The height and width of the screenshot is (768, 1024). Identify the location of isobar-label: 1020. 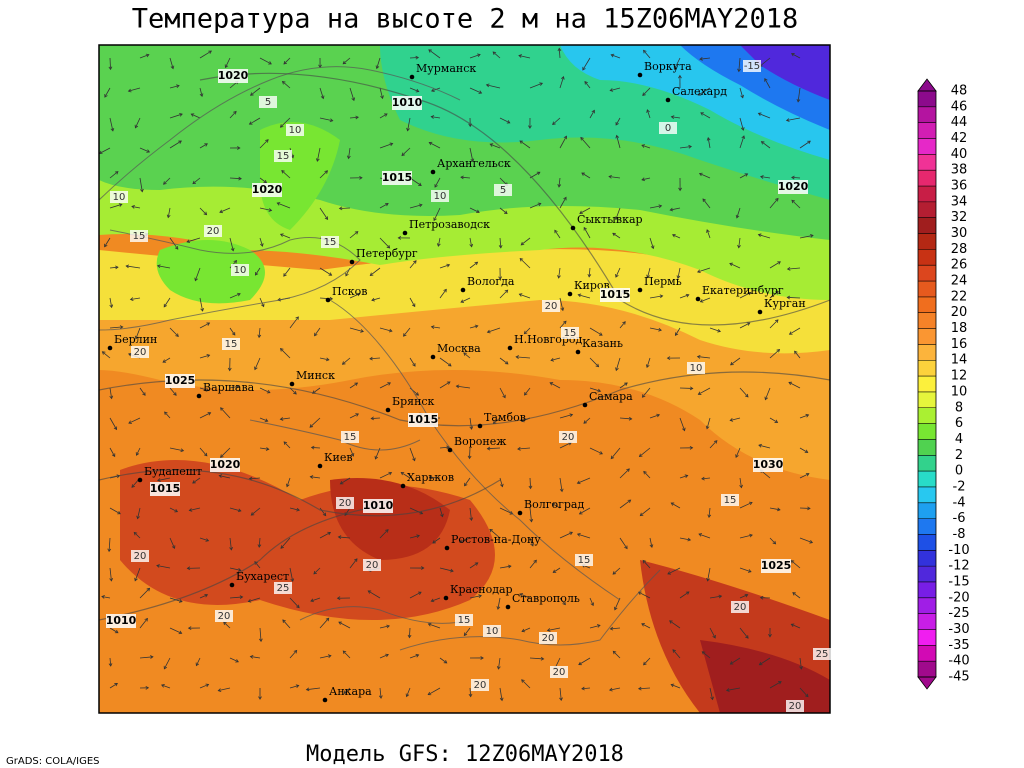
(225, 464).